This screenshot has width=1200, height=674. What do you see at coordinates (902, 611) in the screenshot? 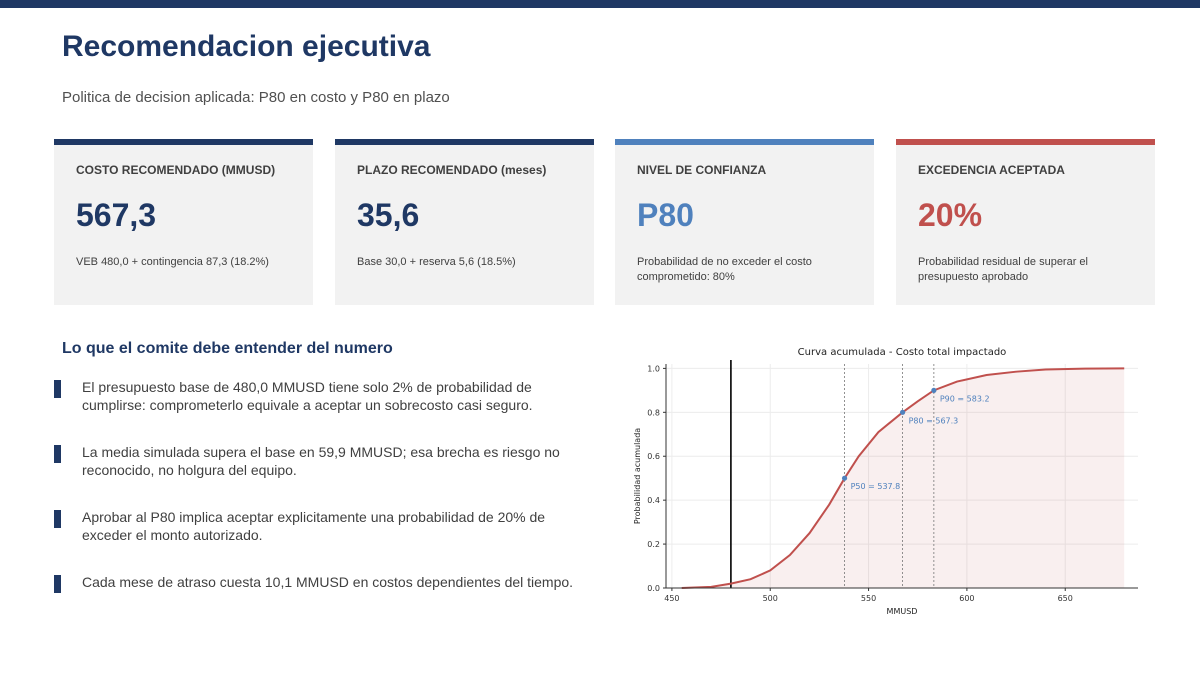
I see `x-axis-label: MMUSD` at bounding box center [902, 611].